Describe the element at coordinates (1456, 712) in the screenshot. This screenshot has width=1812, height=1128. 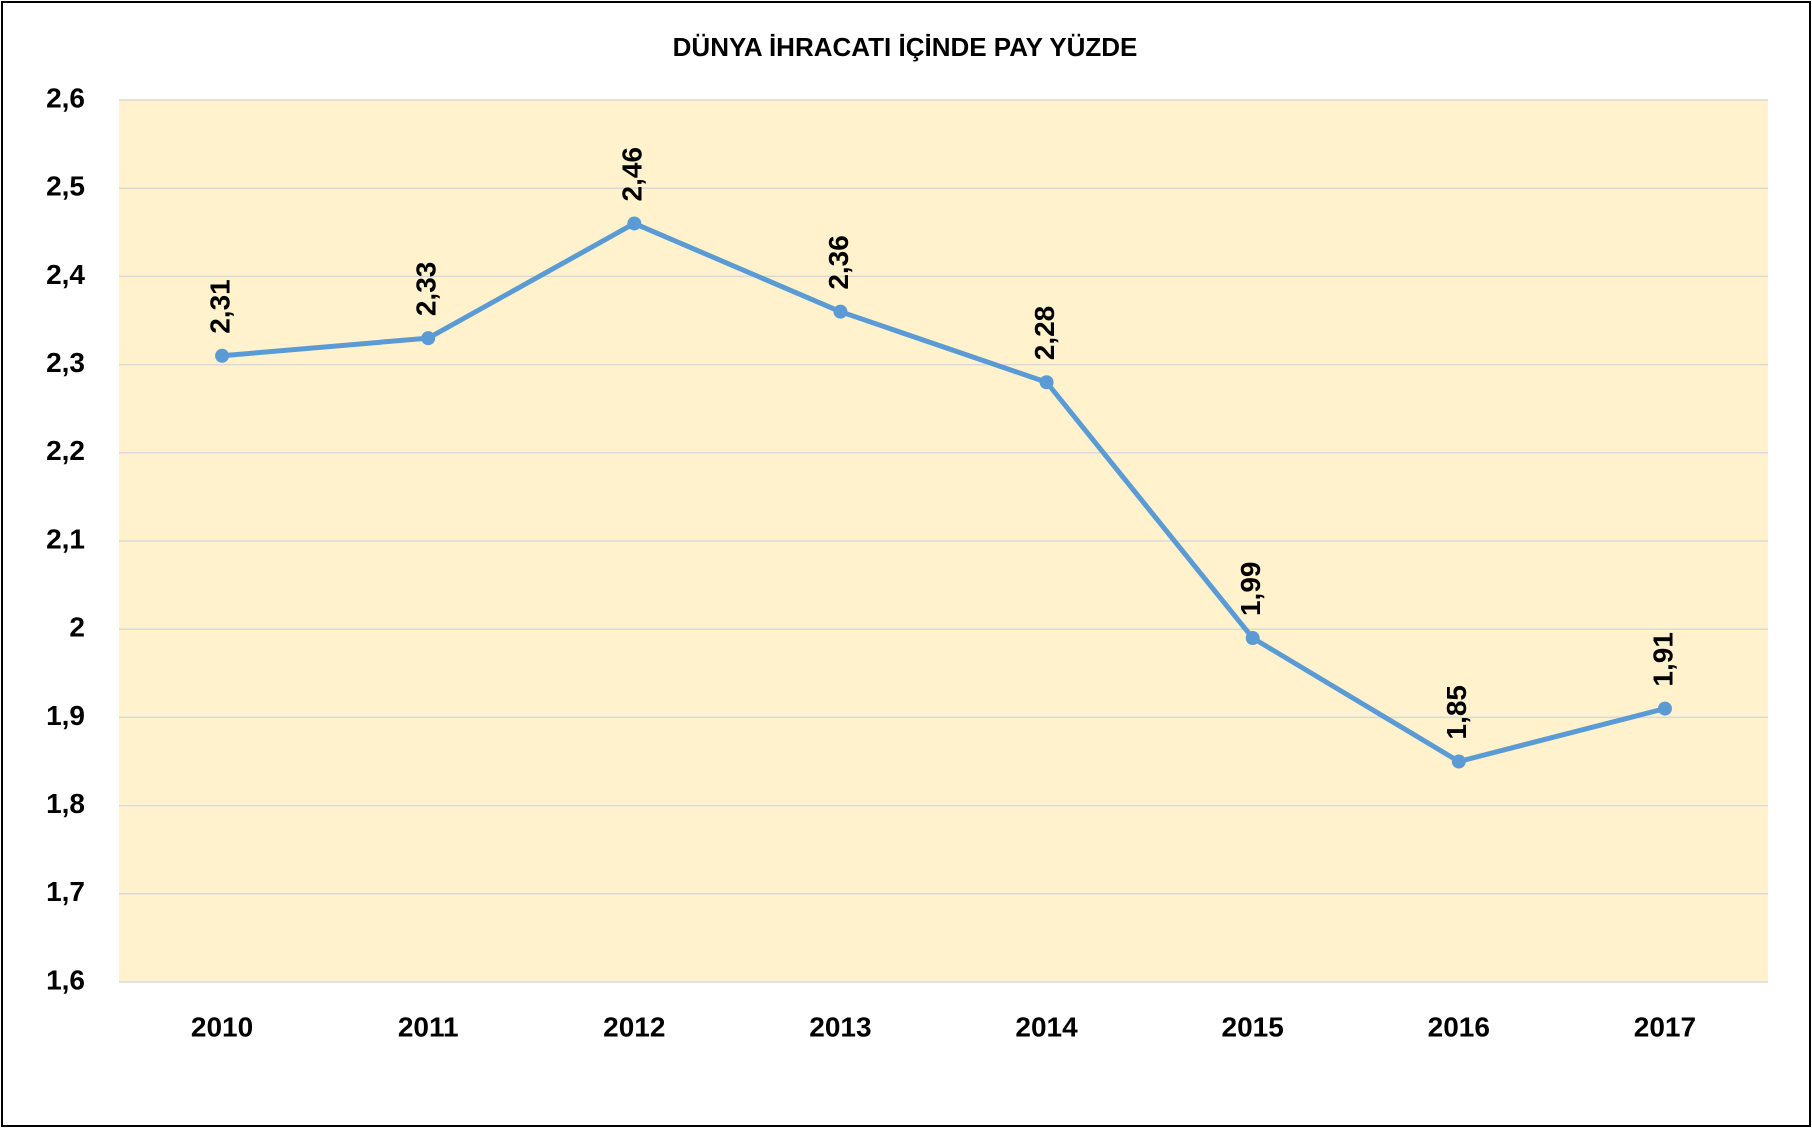
I see `data-label: 1,85` at that location.